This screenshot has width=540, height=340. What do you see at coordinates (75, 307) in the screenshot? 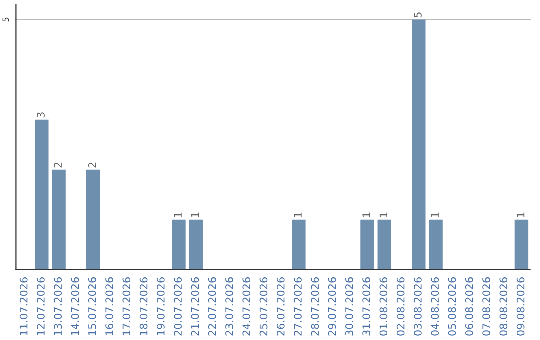
I see `x-tick-label: 14.07.2026` at bounding box center [75, 307].